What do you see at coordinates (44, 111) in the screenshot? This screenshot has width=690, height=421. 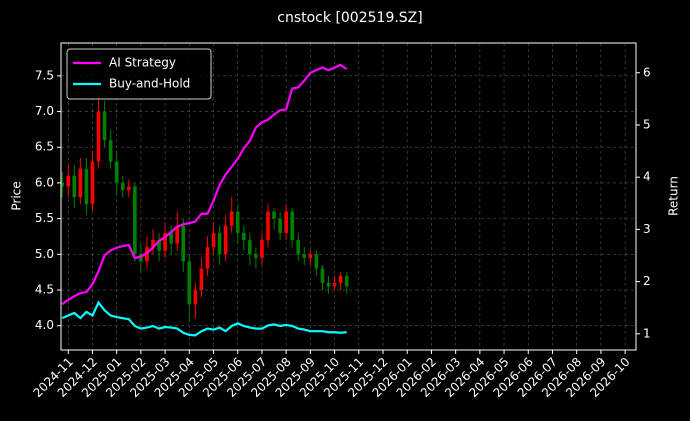 I see `y-tick-label: 7.0` at bounding box center [44, 111].